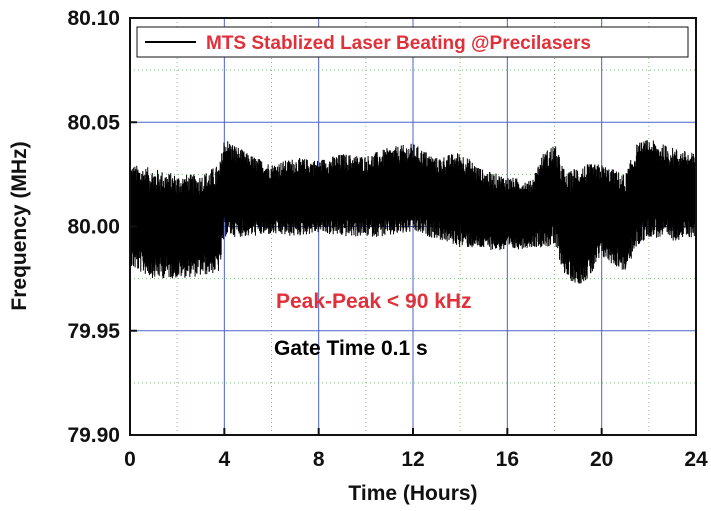 This screenshot has width=711, height=511. What do you see at coordinates (93, 122) in the screenshot?
I see `y-tick-label: 80.05` at bounding box center [93, 122].